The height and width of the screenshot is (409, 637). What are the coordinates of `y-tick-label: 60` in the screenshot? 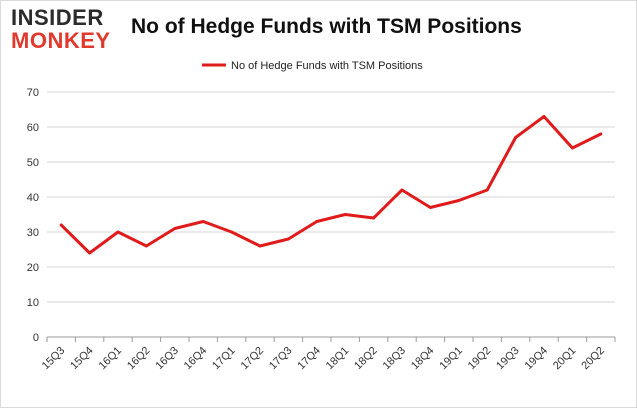 It's located at (33, 128).